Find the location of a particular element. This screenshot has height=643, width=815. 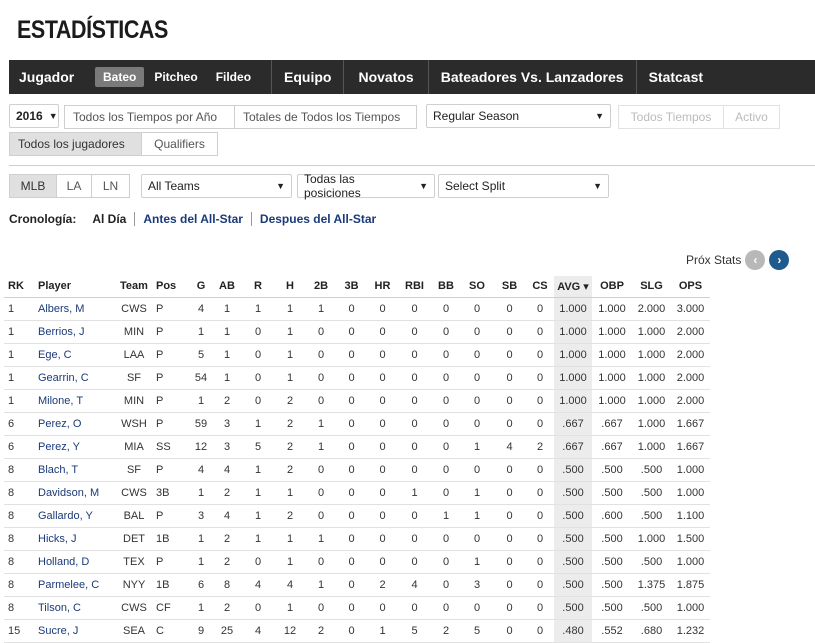

cell-player: Gallardo, Y is located at coordinates (75, 516).